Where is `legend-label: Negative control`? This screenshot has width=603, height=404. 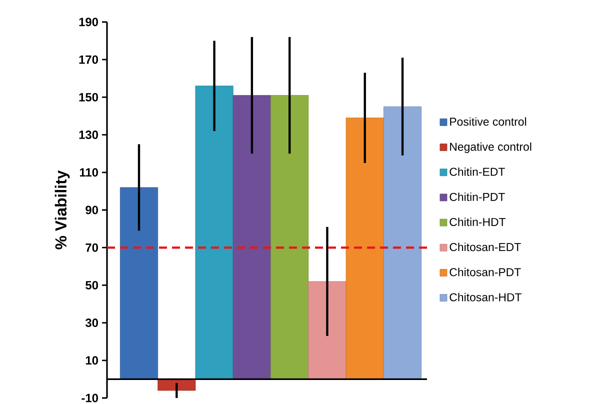
legend-label: Negative control is located at coordinates (491, 148).